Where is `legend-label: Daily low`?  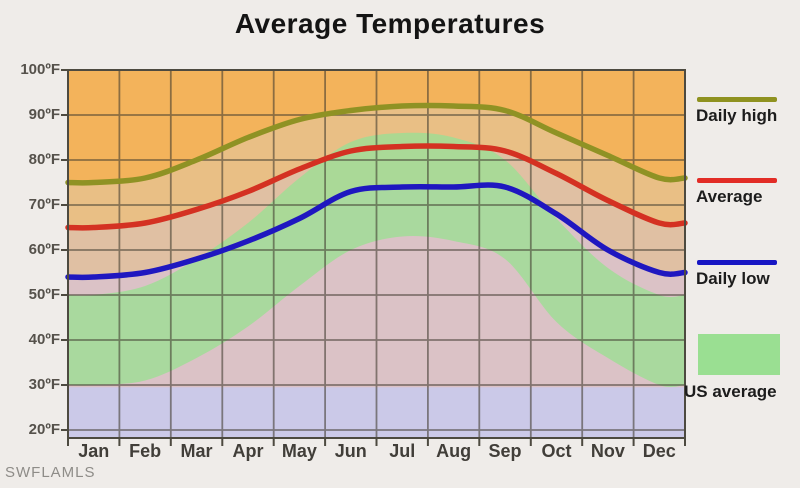
legend-label: Daily low is located at coordinates (733, 278).